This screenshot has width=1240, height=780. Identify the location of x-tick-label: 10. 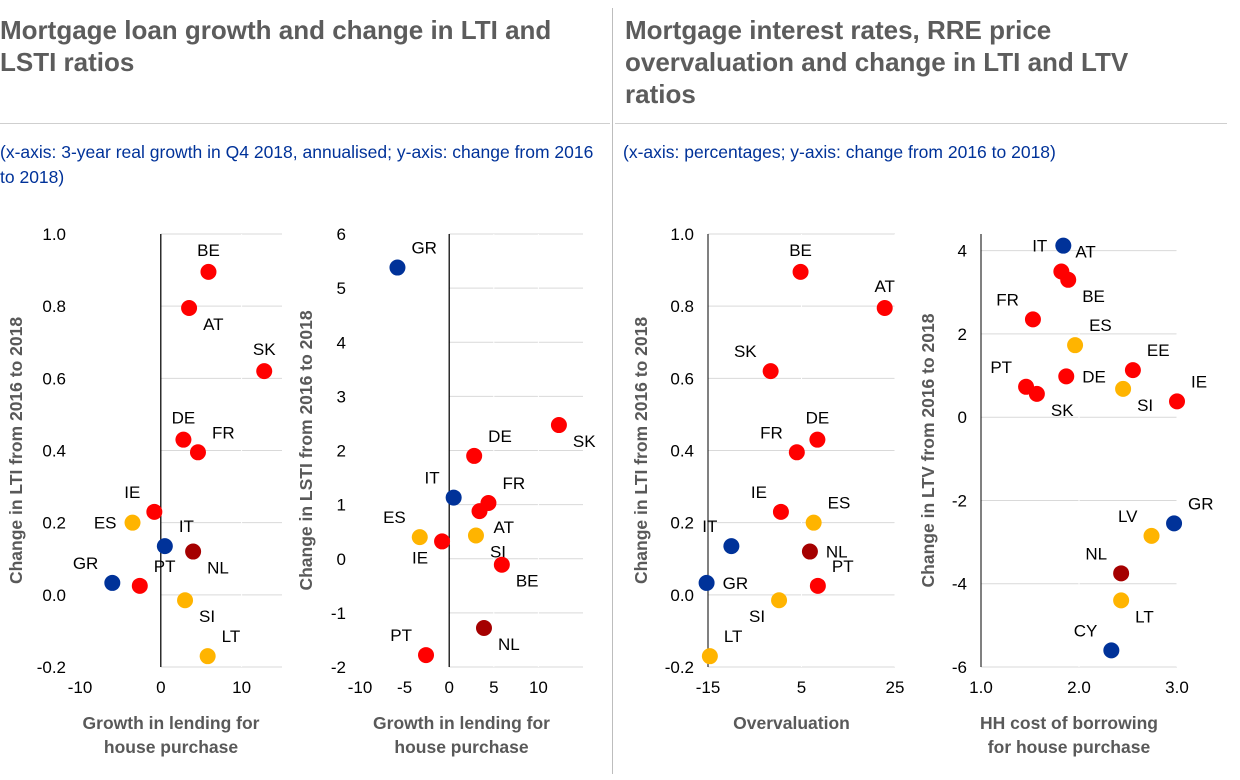
(538, 687).